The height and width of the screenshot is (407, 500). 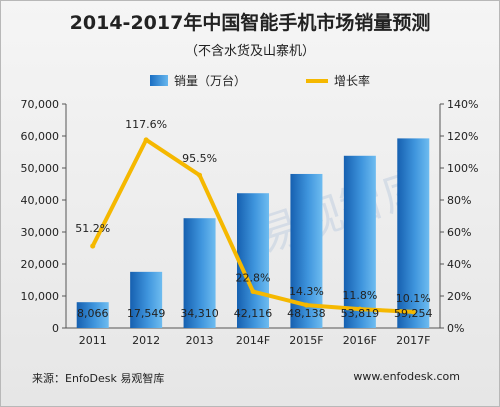 What do you see at coordinates (146, 124) in the screenshot?
I see `growth-value-label: 117.6%` at bounding box center [146, 124].